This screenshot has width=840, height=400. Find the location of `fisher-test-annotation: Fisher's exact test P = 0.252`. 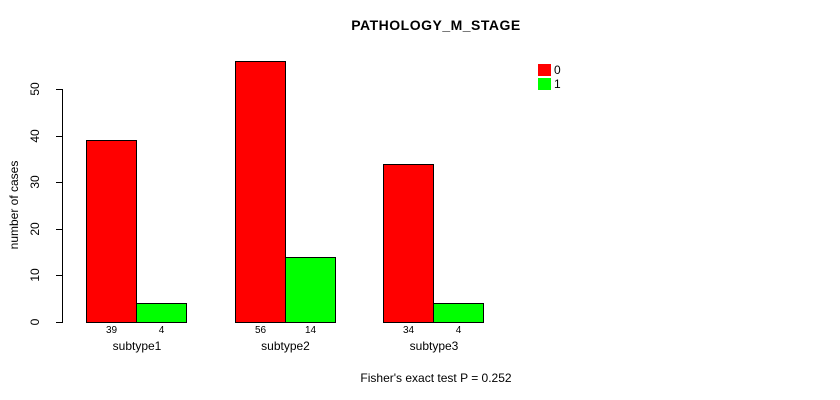

fisher-test-annotation: Fisher's exact test P = 0.252 is located at coordinates (436, 378).